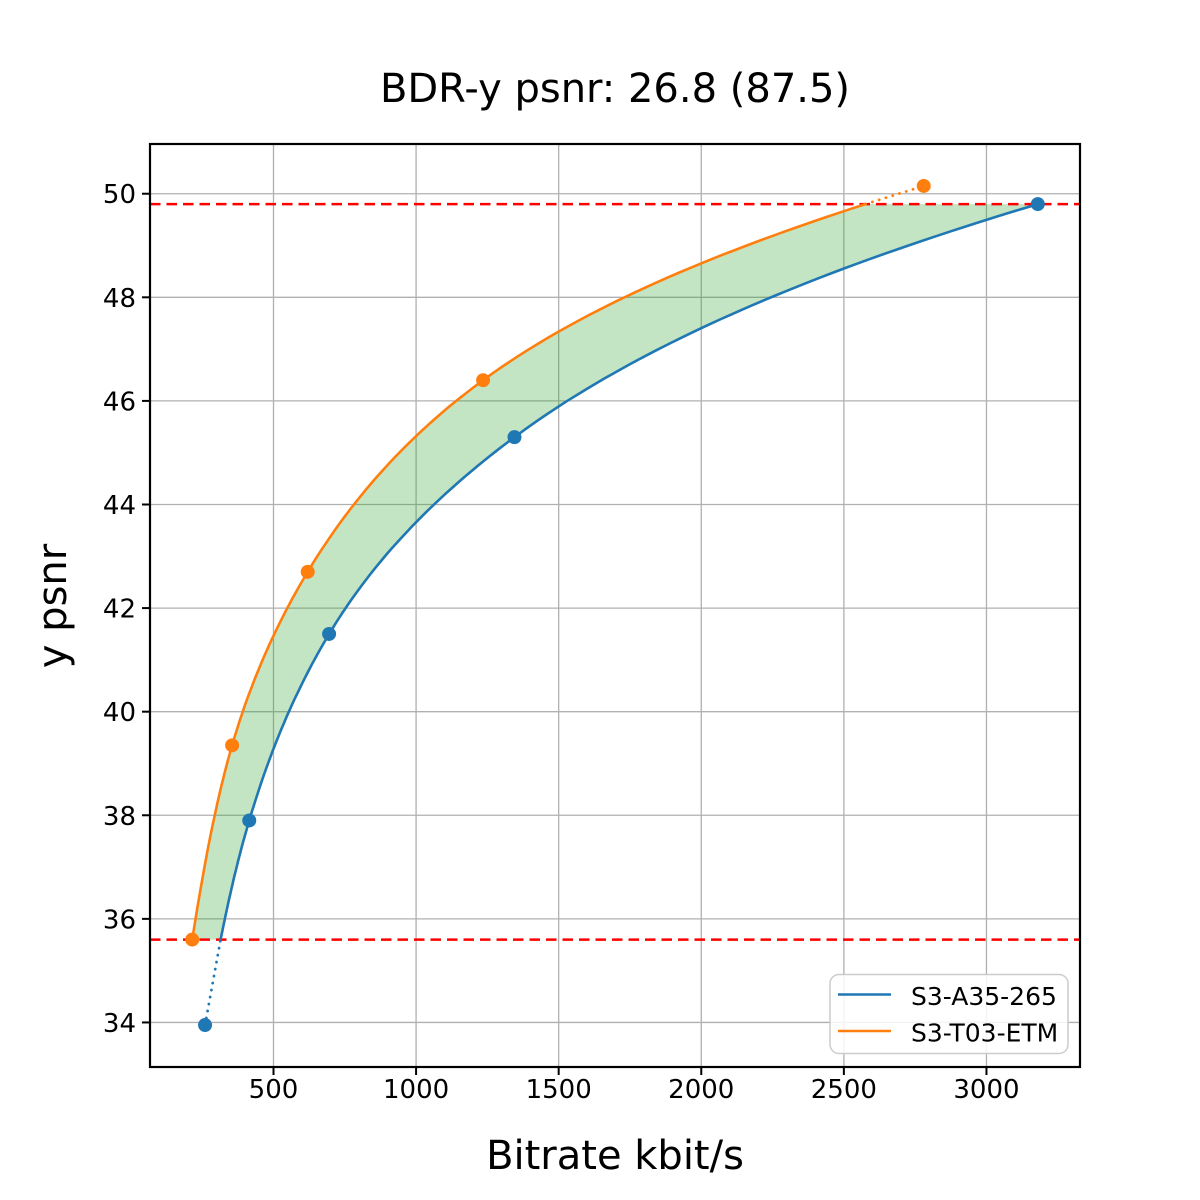 Image resolution: width=1200 pixels, height=1200 pixels. I want to click on x-tick-label: 1000, so click(416, 1090).